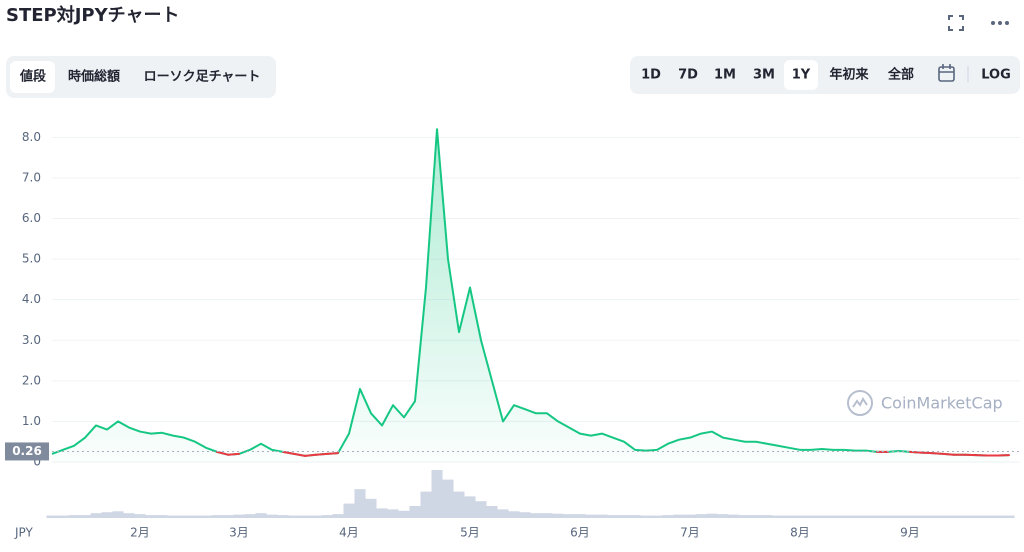 The height and width of the screenshot is (552, 1024). What do you see at coordinates (764, 75) in the screenshot?
I see `range-button: 3M` at bounding box center [764, 75].